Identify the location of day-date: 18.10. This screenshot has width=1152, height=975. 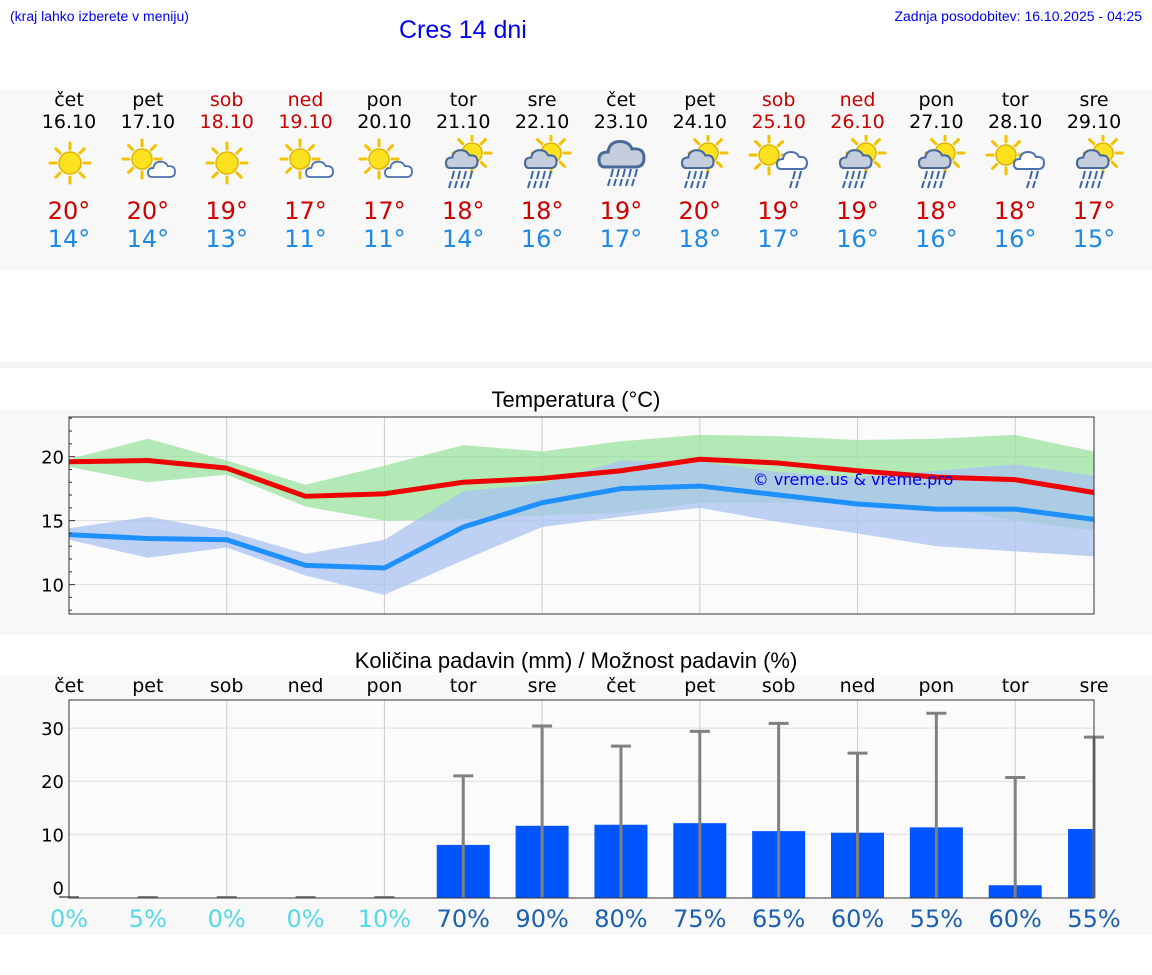
(226, 122).